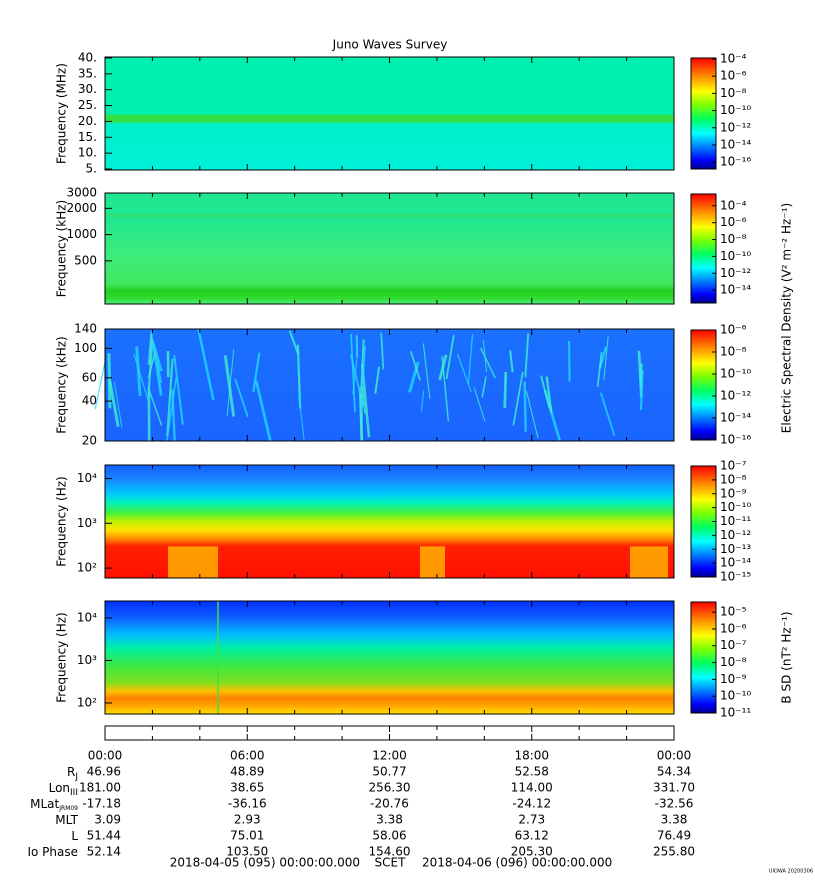  I want to click on ephemeris-value: 154.60, so click(390, 852).